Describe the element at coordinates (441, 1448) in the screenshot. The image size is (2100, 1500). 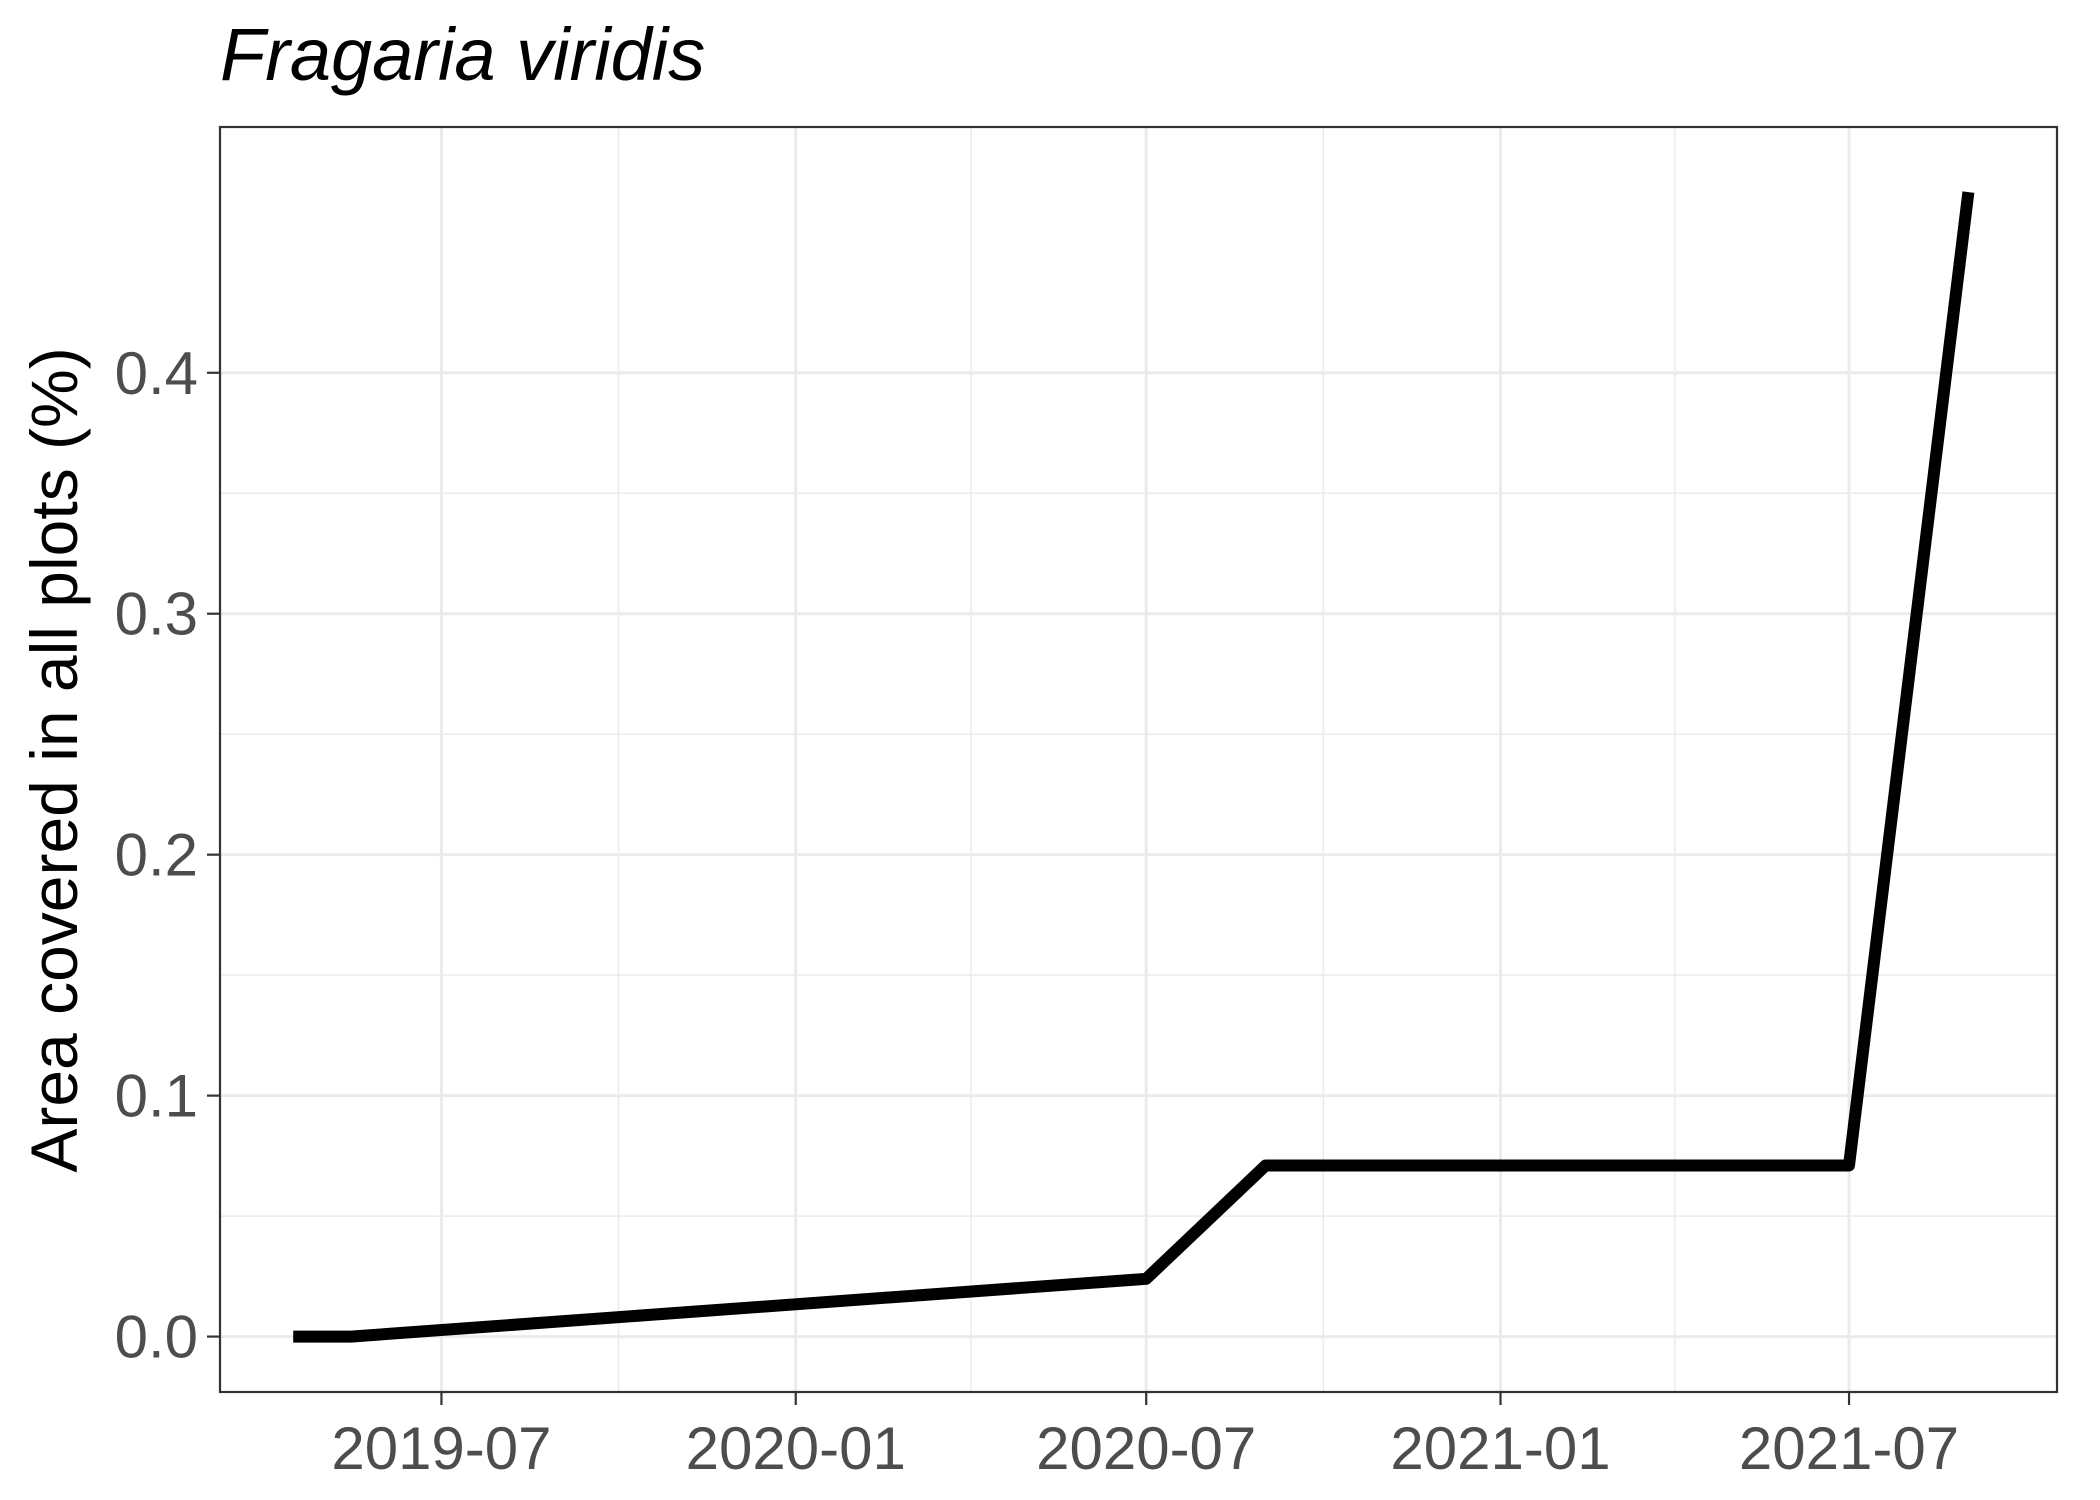
I see `x-tick-label: 2019-07` at that location.